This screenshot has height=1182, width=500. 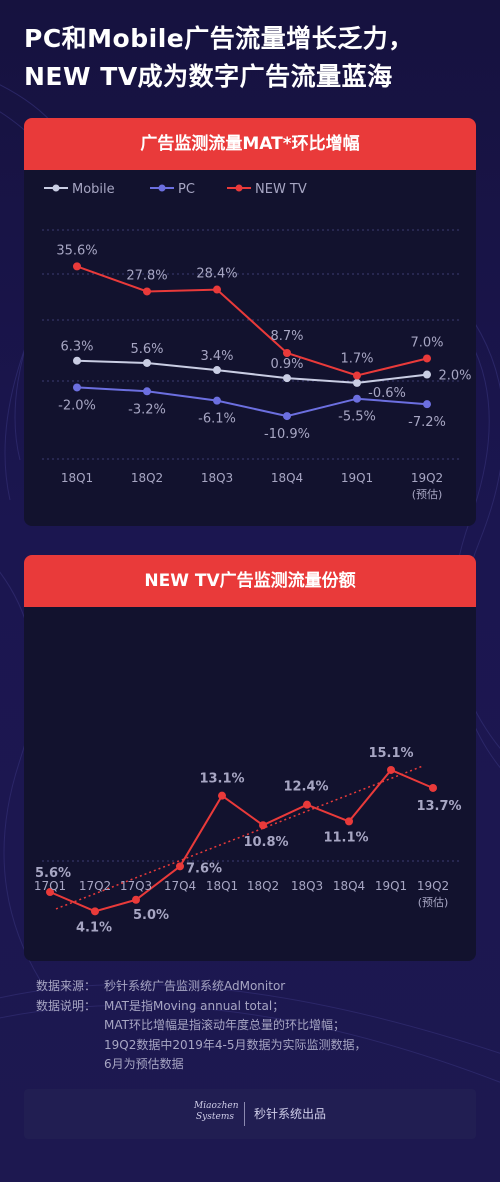 What do you see at coordinates (252, 321) in the screenshot?
I see `series-line-new-tv` at bounding box center [252, 321].